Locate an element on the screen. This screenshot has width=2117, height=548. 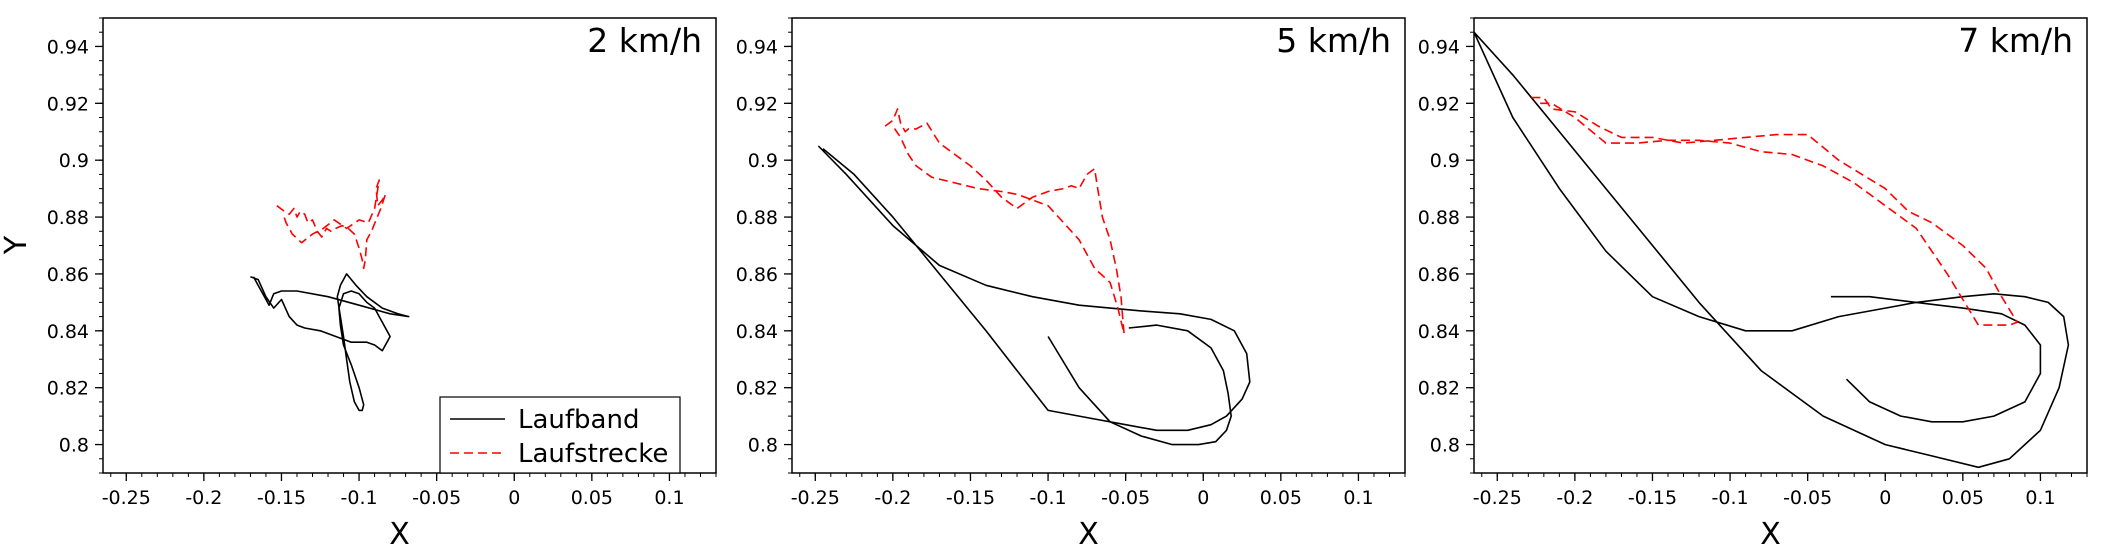
panel-title: 7 km/h is located at coordinates (2015, 40).